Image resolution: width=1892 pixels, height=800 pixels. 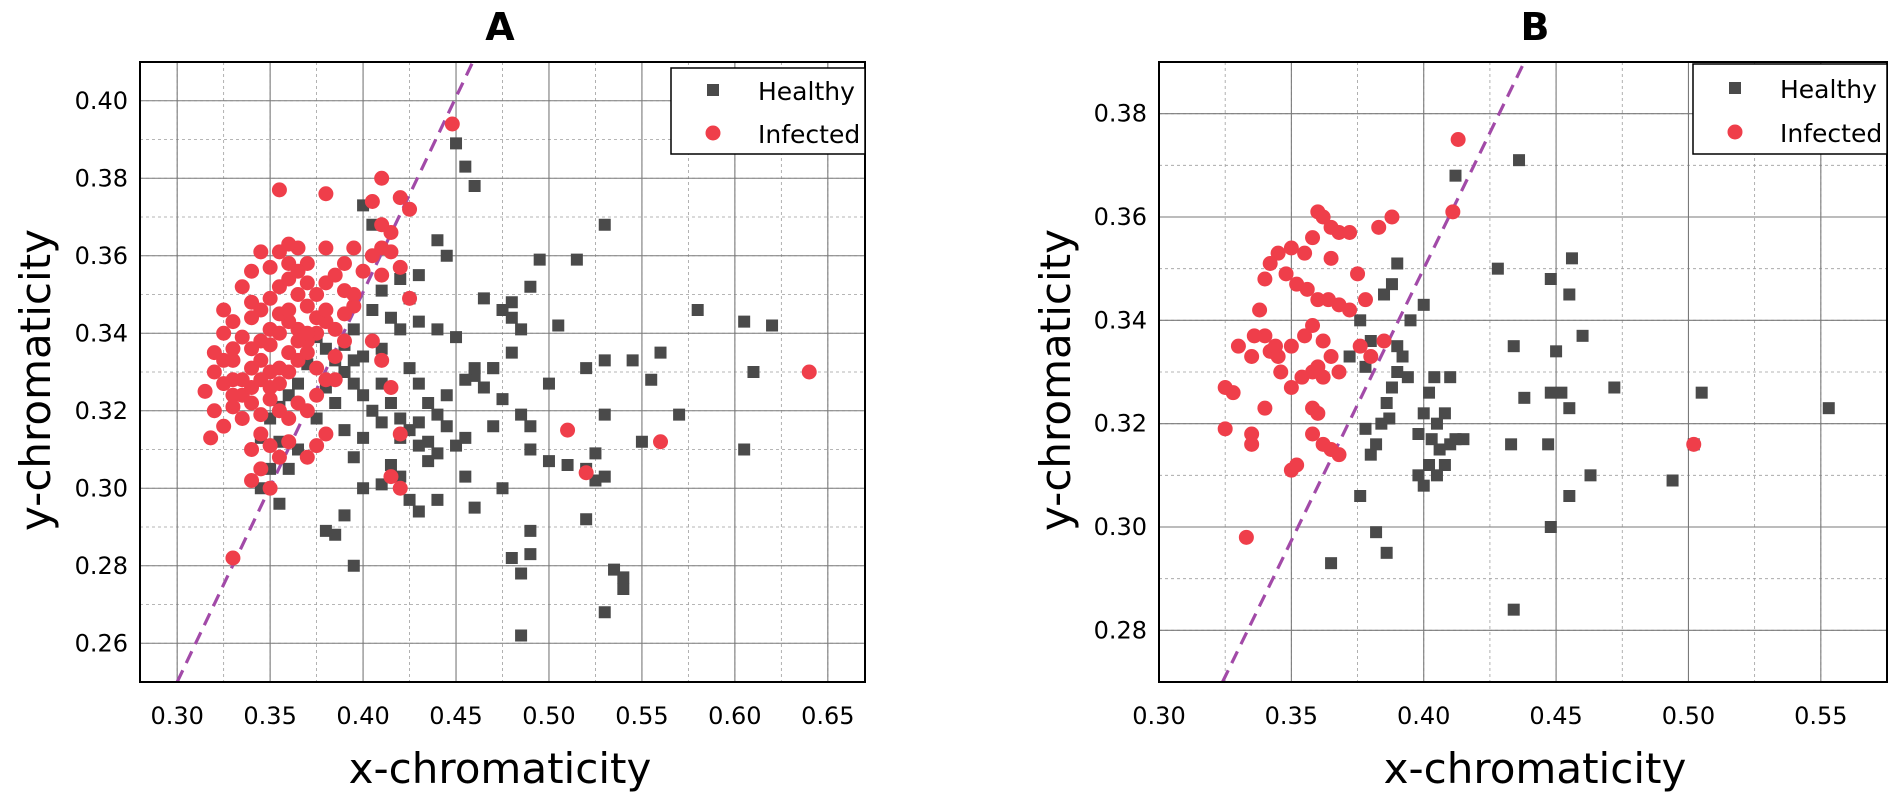 I want to click on legend-infected-label: Infected, so click(x=809, y=134).